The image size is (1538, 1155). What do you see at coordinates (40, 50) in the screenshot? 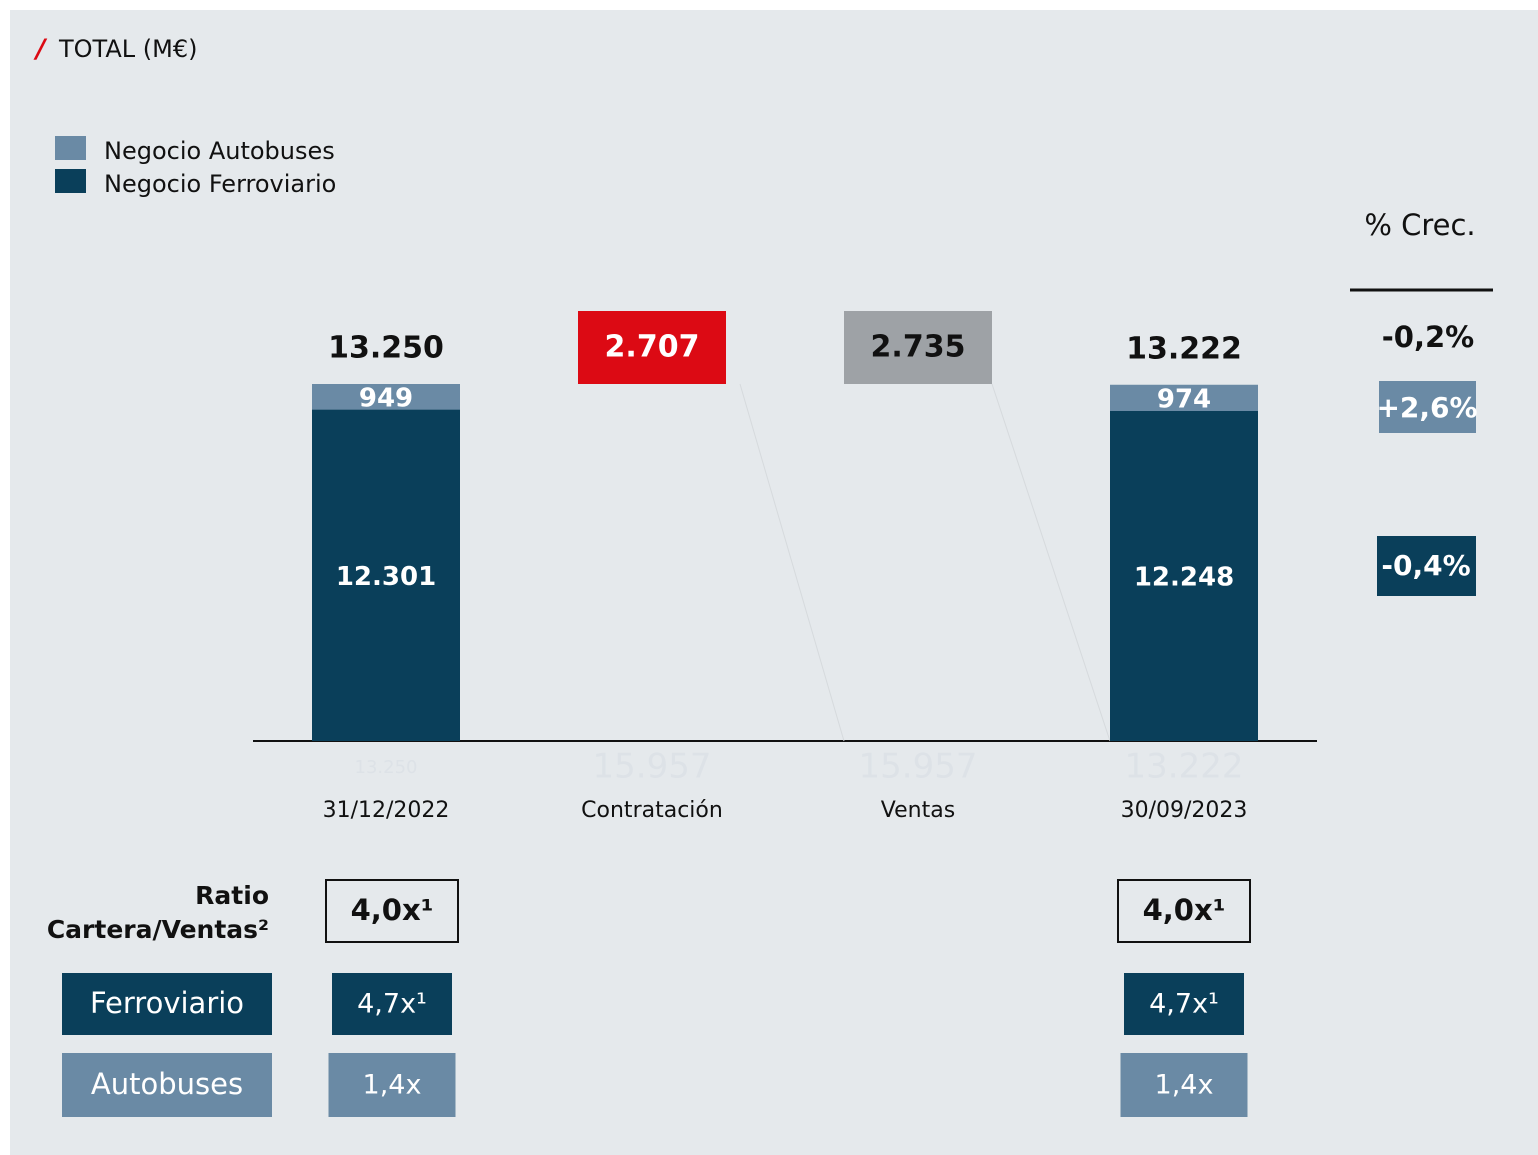
I see `title-slash: /` at bounding box center [40, 50].